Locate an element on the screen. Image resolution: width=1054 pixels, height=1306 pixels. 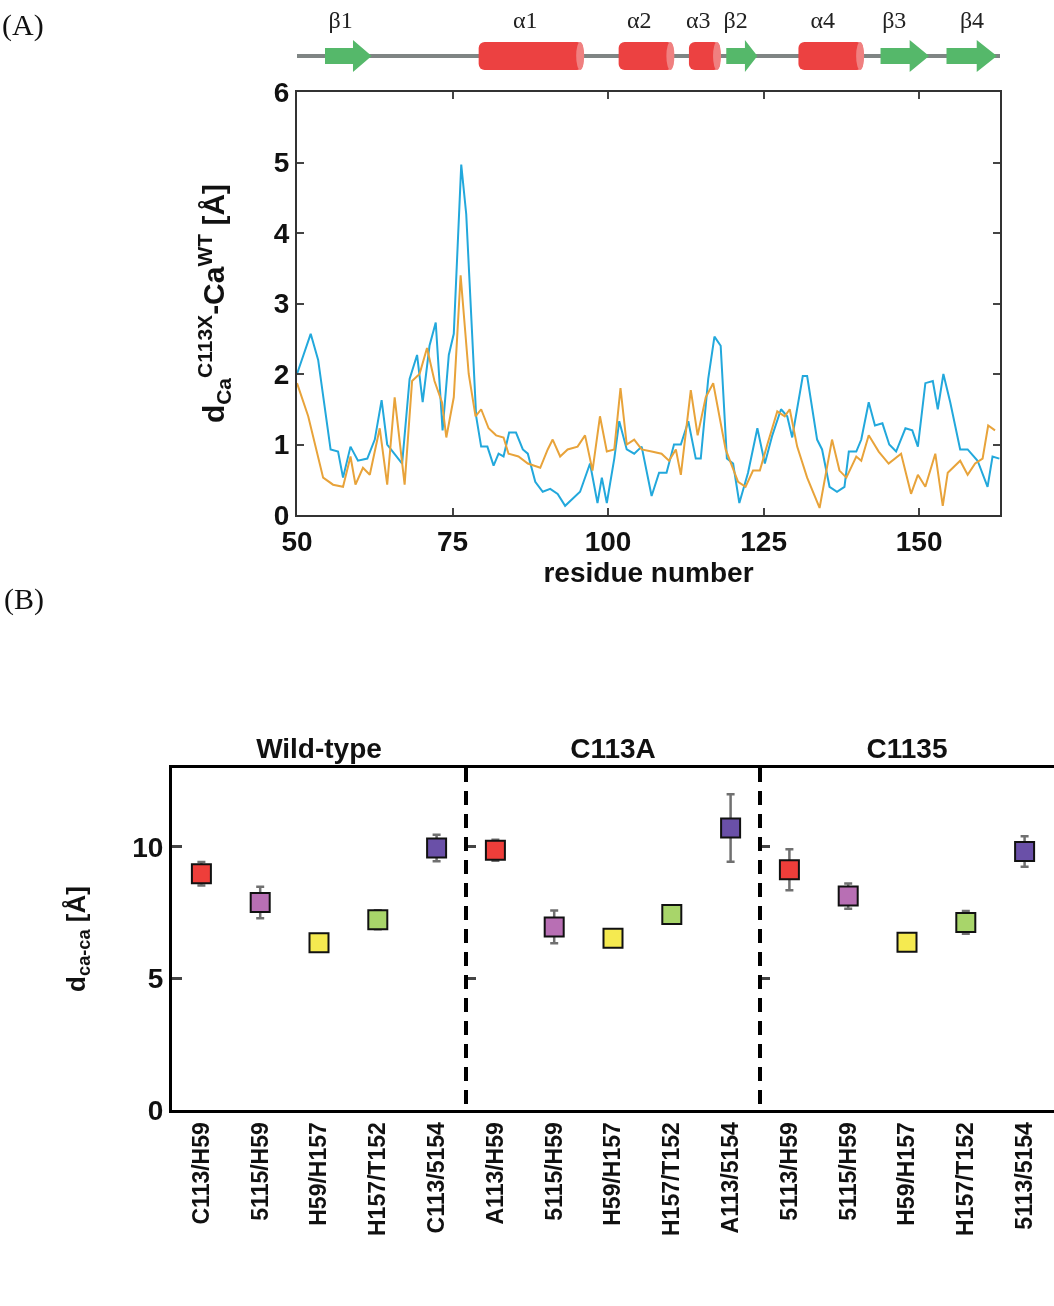
x-tick-label: C113/H59 is located at coordinates (200, 1173).